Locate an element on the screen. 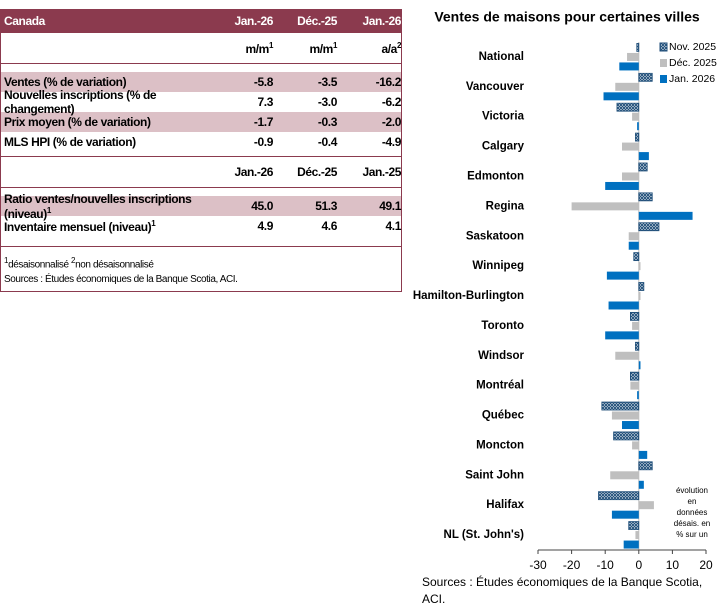 This screenshot has height=615, width=722. unit-sup: 1 is located at coordinates (334, 45).